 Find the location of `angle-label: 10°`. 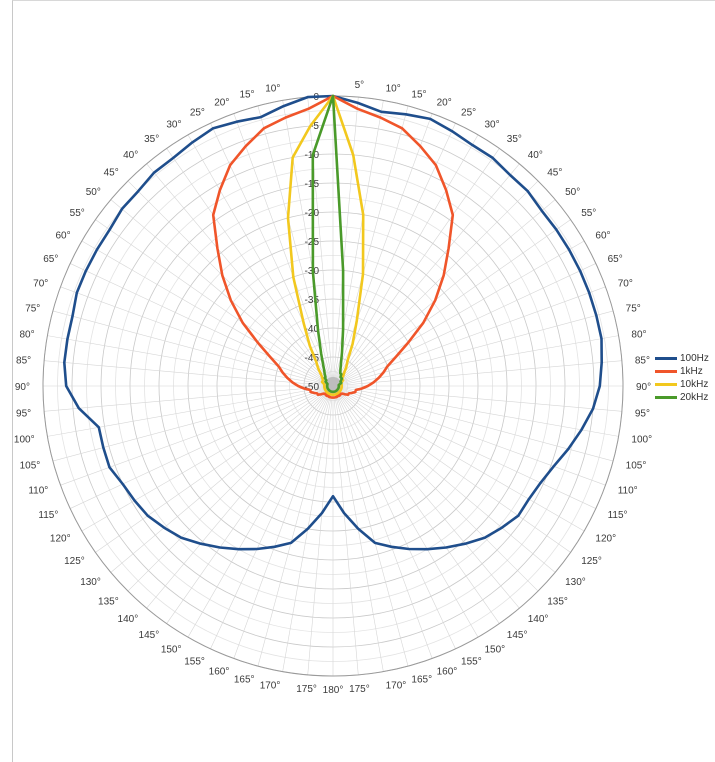

angle-label: 10° is located at coordinates (393, 89).